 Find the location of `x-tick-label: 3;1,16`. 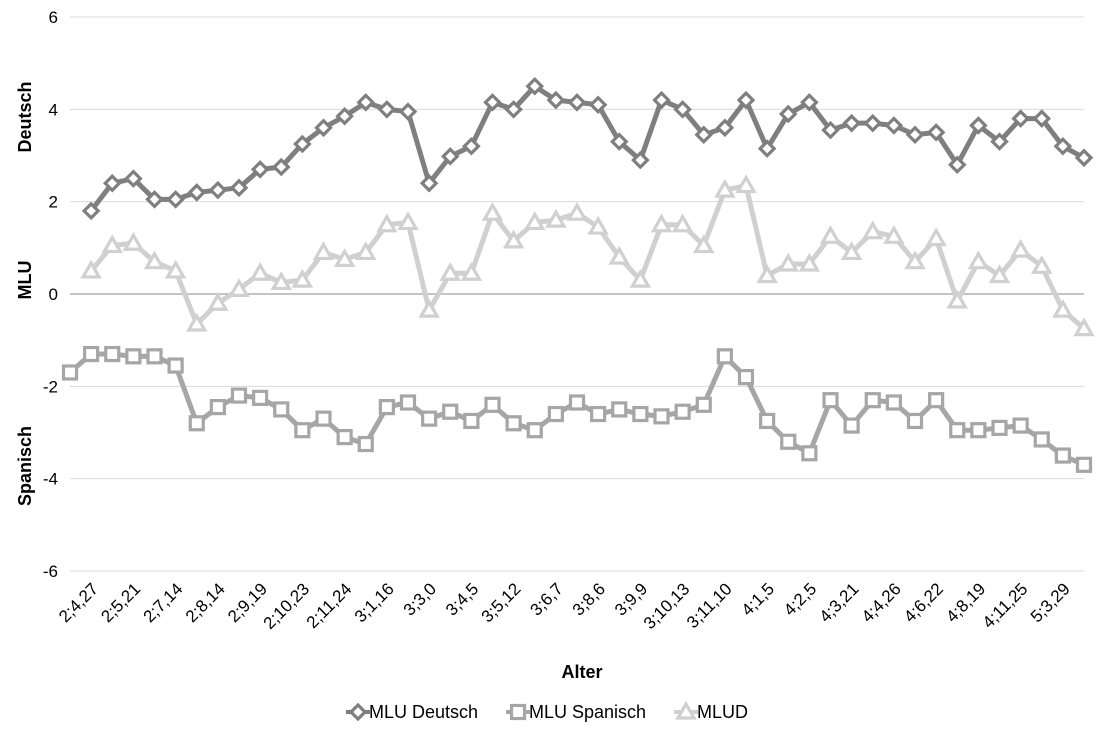

x-tick-label: 3;1,16 is located at coordinates (374, 602).